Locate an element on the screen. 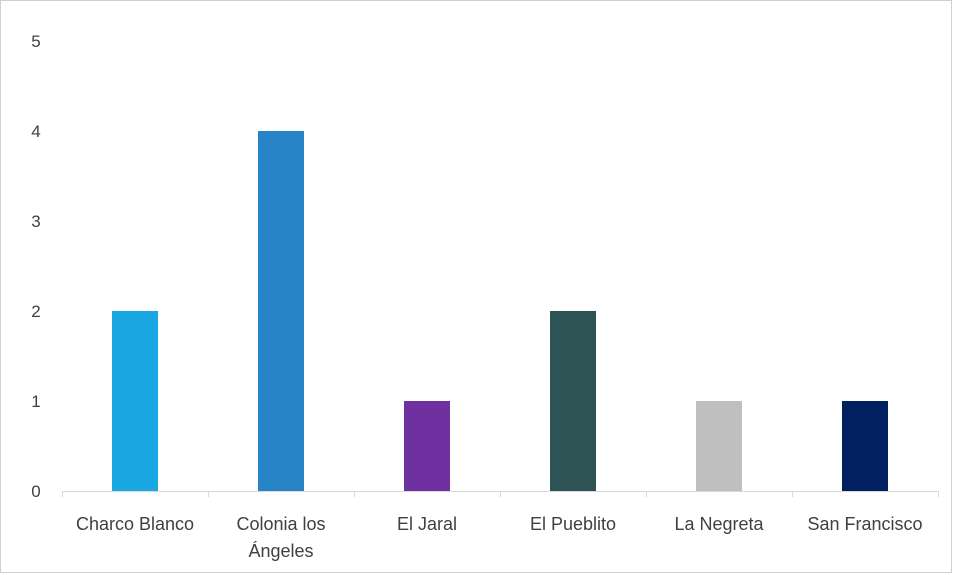 The width and height of the screenshot is (954, 575). y-tick-label: 0 is located at coordinates (35, 491).